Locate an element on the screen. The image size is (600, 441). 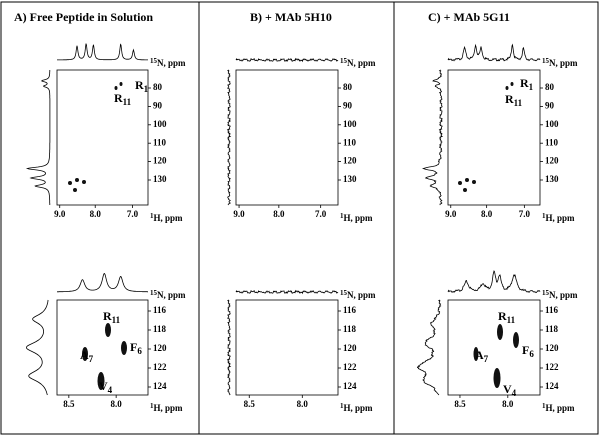
peak-subscript: 1 is located at coordinates (146, 89).